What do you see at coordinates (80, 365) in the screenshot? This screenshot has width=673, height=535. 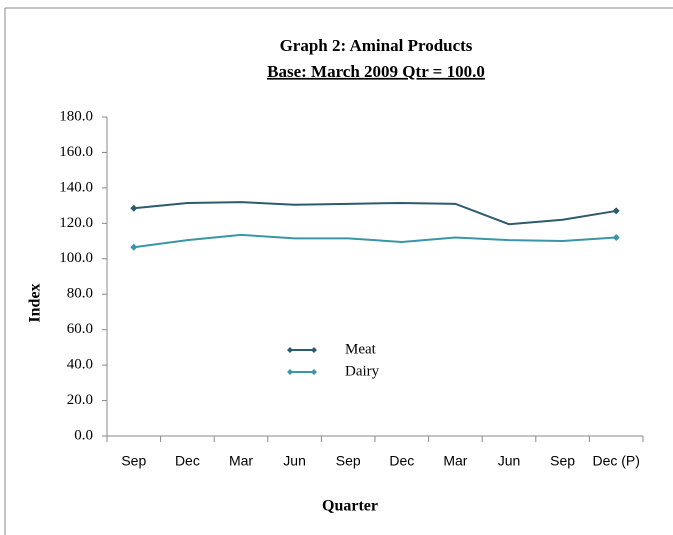 I see `y-tick-label: 40.0` at bounding box center [80, 365].